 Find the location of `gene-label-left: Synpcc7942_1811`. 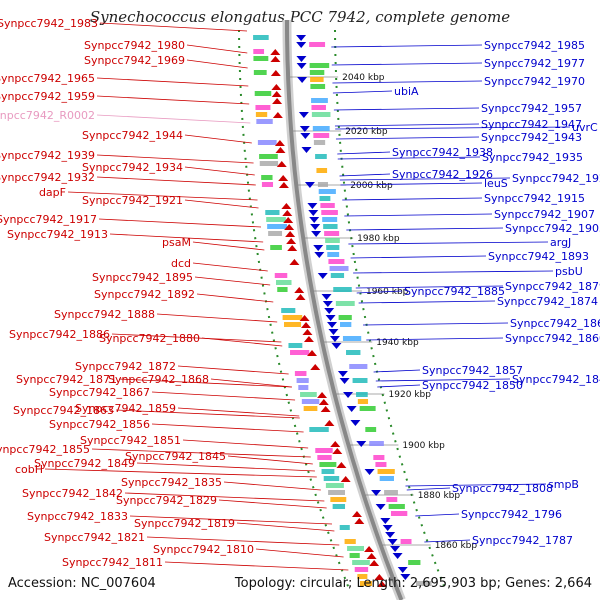

gene-label-left: Synpcc7942_1811 is located at coordinates (112, 562).